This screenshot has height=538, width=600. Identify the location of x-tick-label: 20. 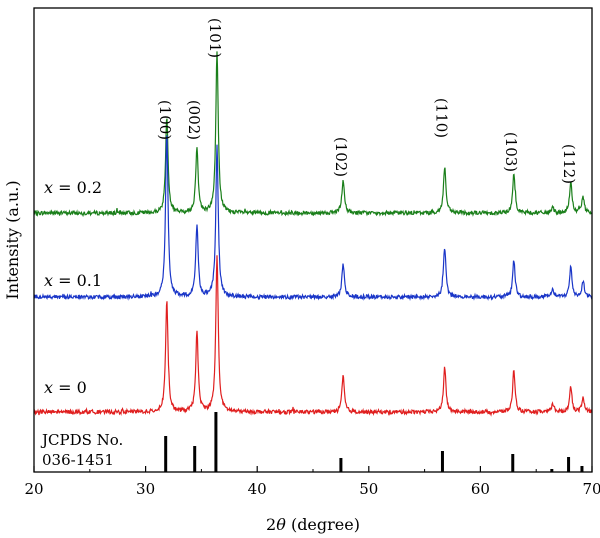
(33, 489).